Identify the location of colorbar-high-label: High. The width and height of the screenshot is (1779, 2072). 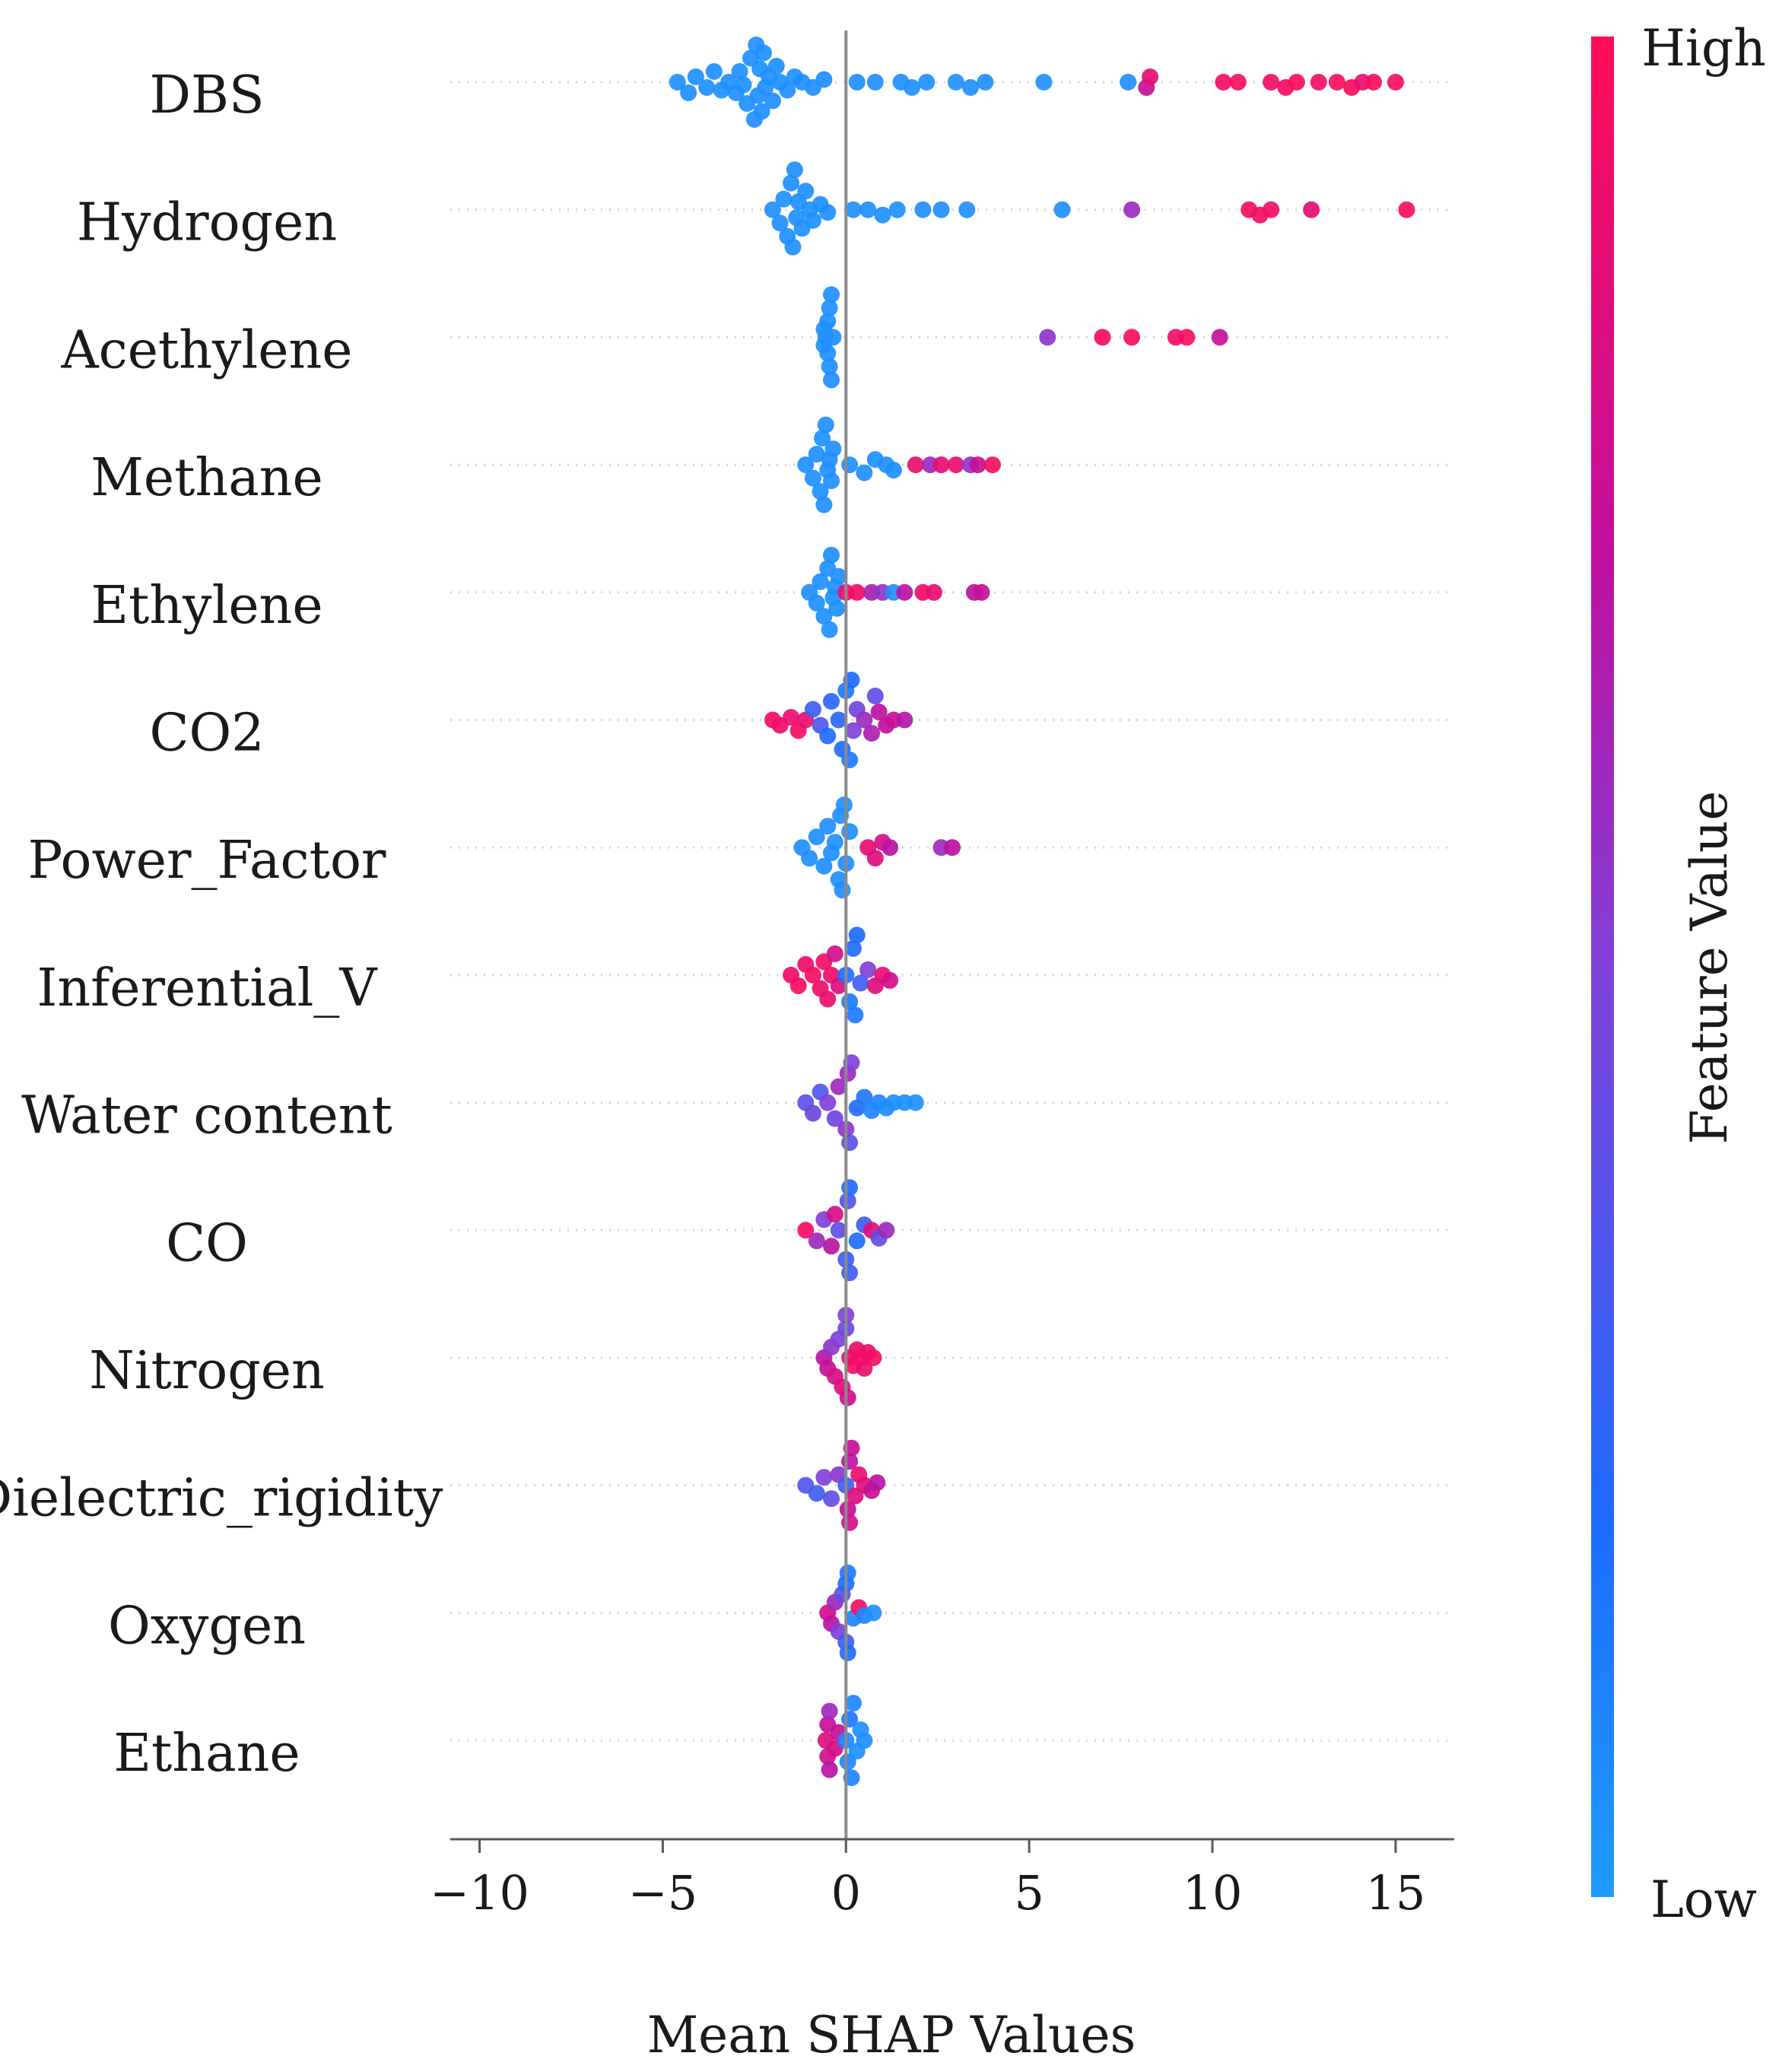
(1703, 48).